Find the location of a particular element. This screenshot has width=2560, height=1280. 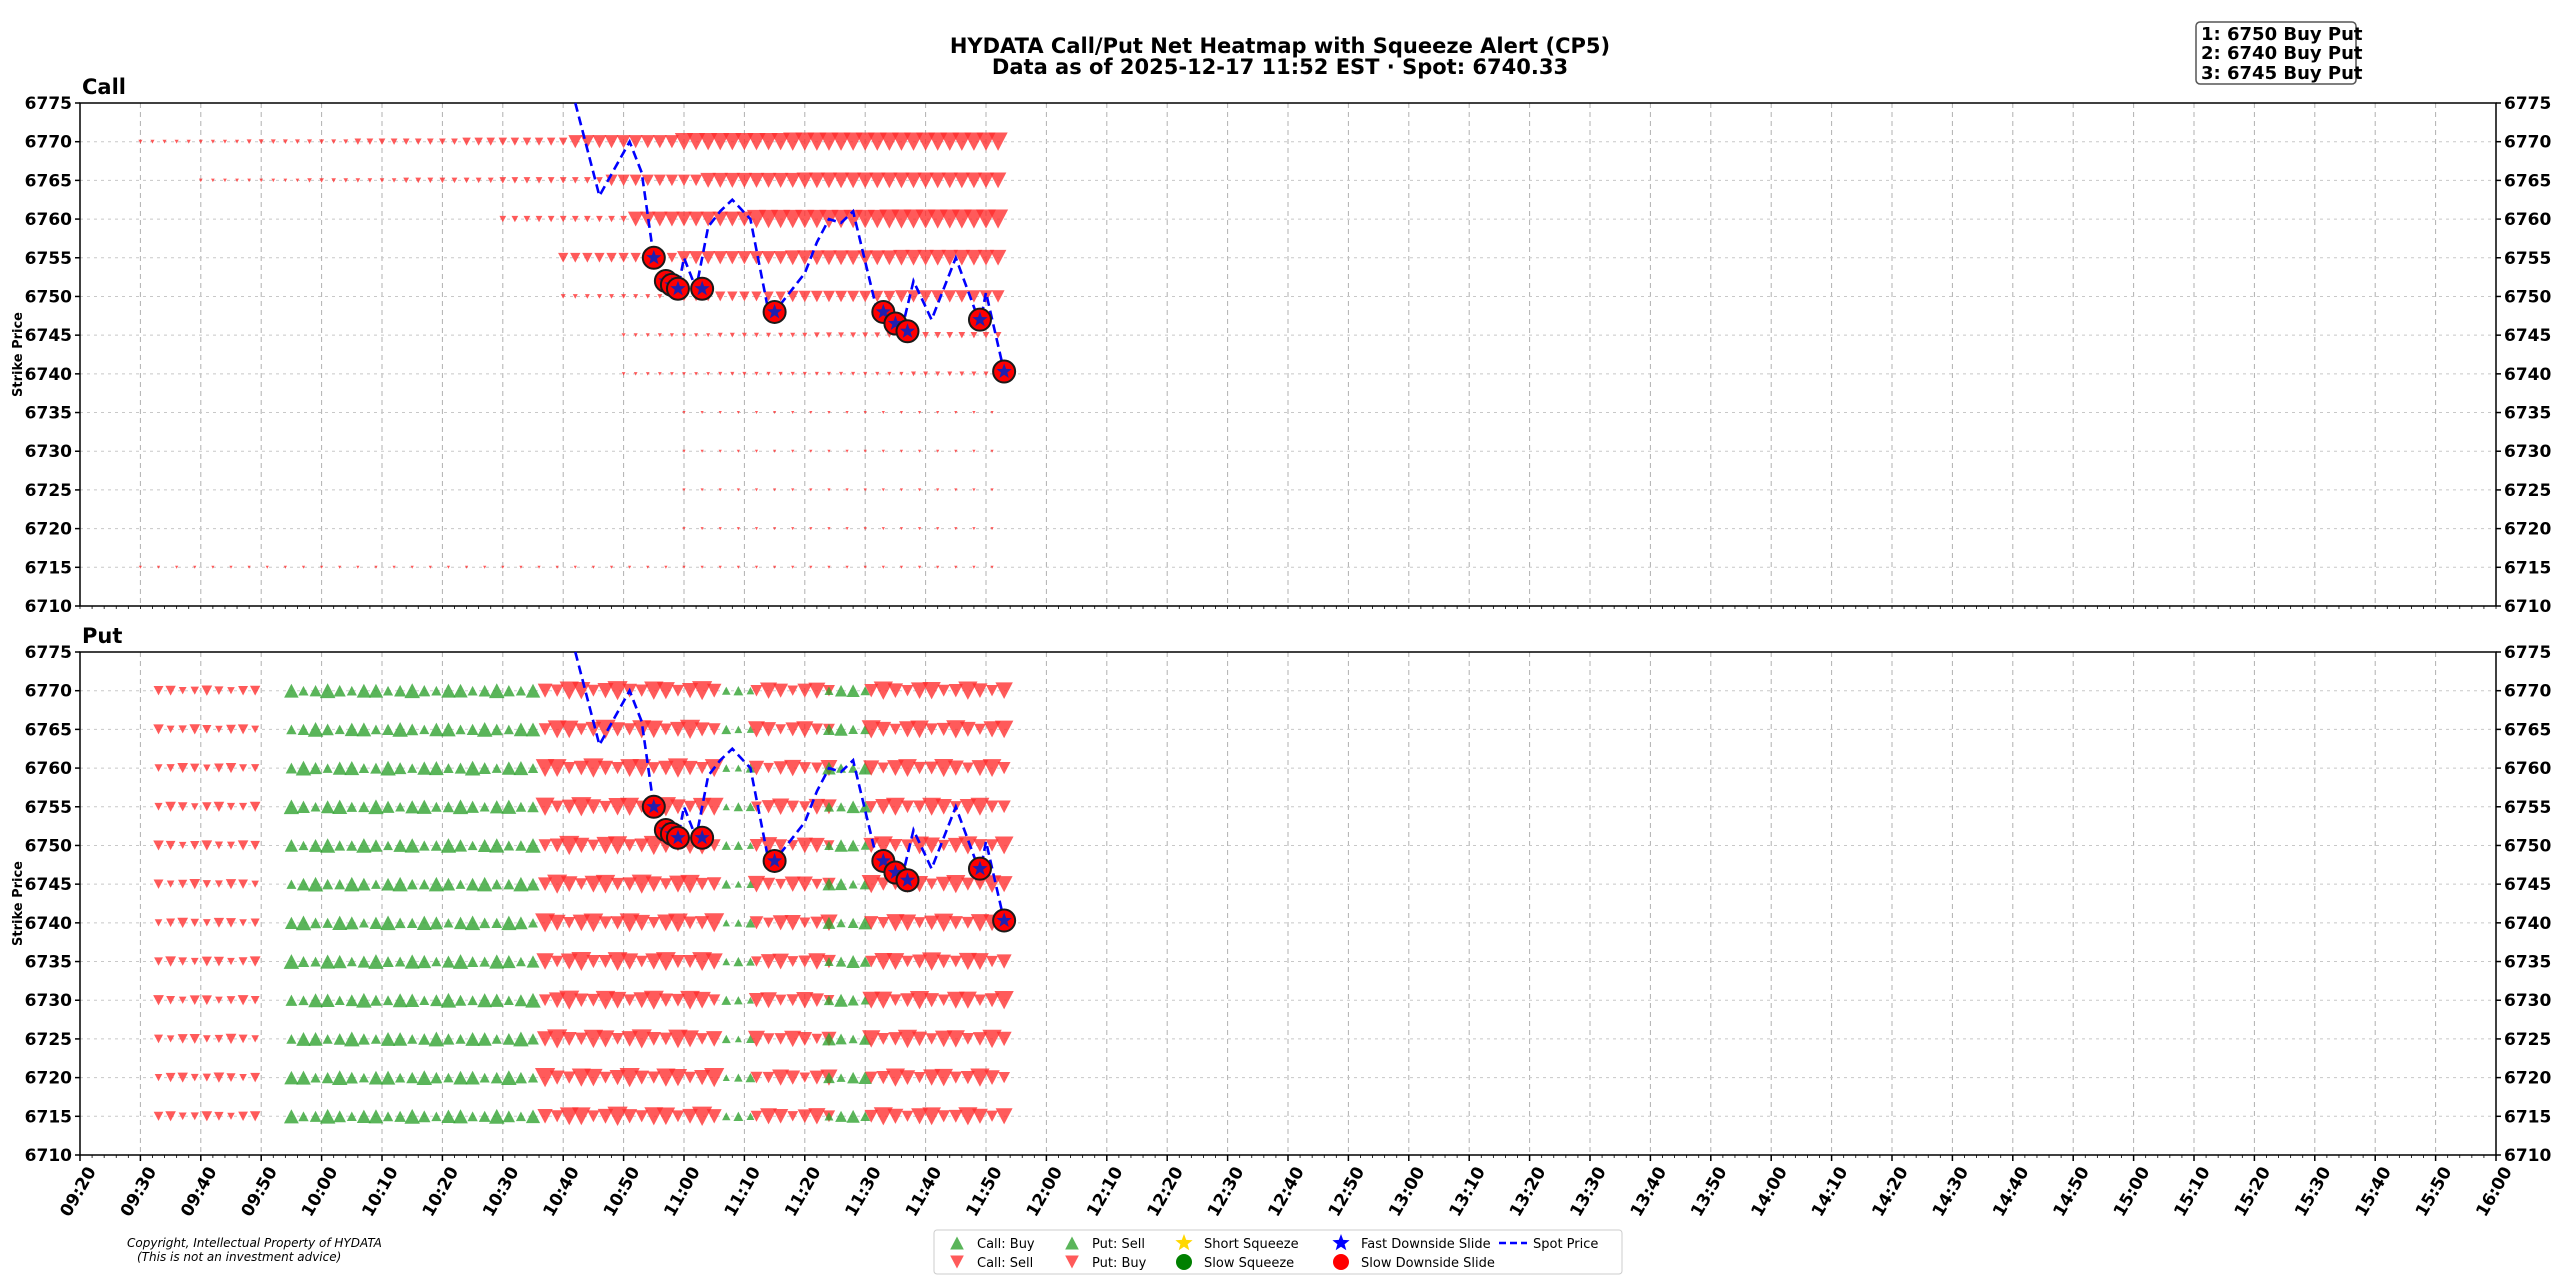

y-tick-label-right: 6740 is located at coordinates (2527, 375).